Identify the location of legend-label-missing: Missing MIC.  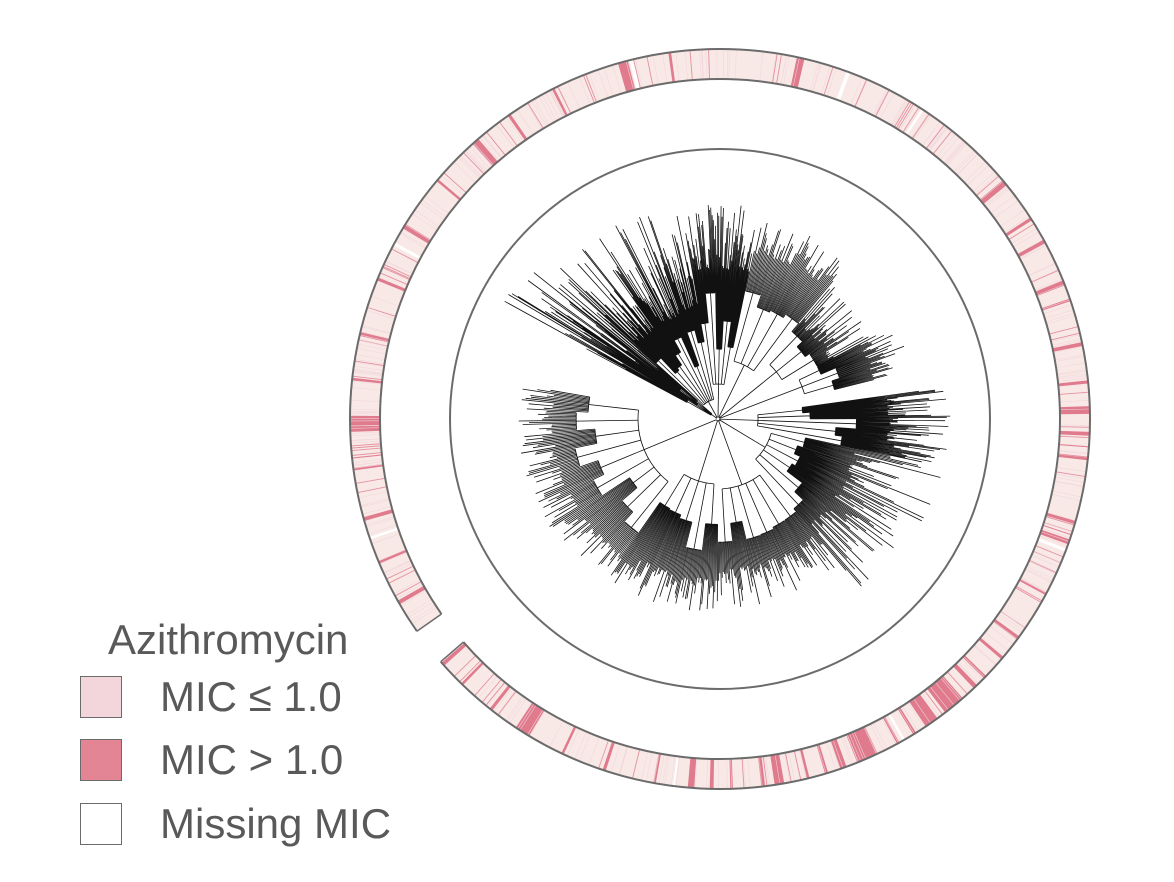
(276, 823).